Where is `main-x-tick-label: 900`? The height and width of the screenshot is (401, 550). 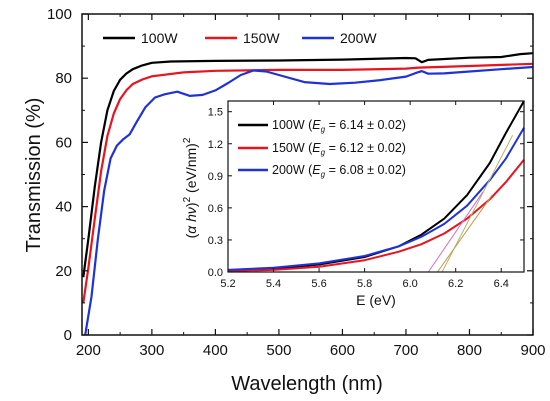 main-x-tick-label: 900 is located at coordinates (532, 350).